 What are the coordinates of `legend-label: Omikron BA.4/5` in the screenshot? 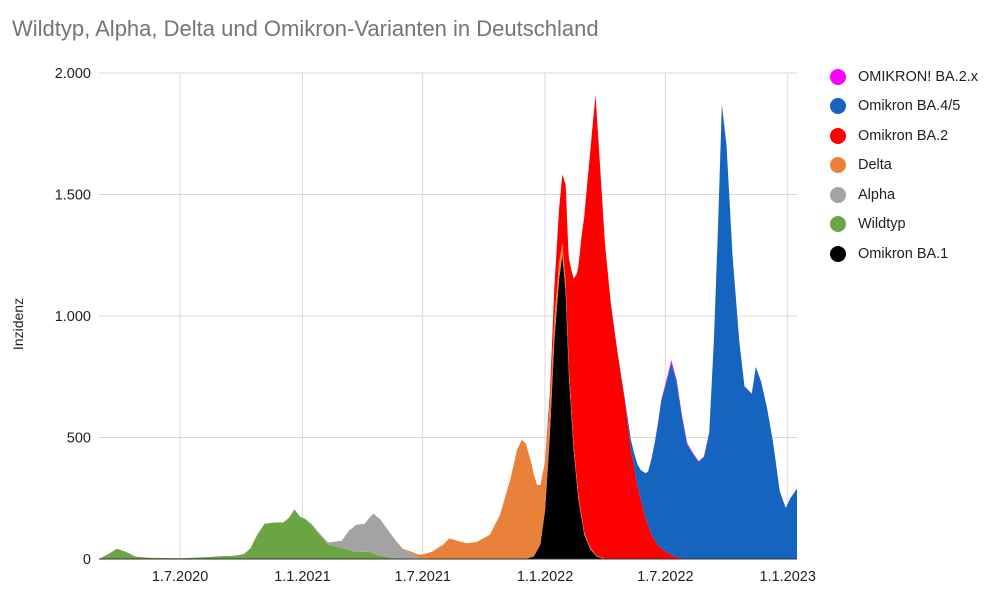 It's located at (909, 106).